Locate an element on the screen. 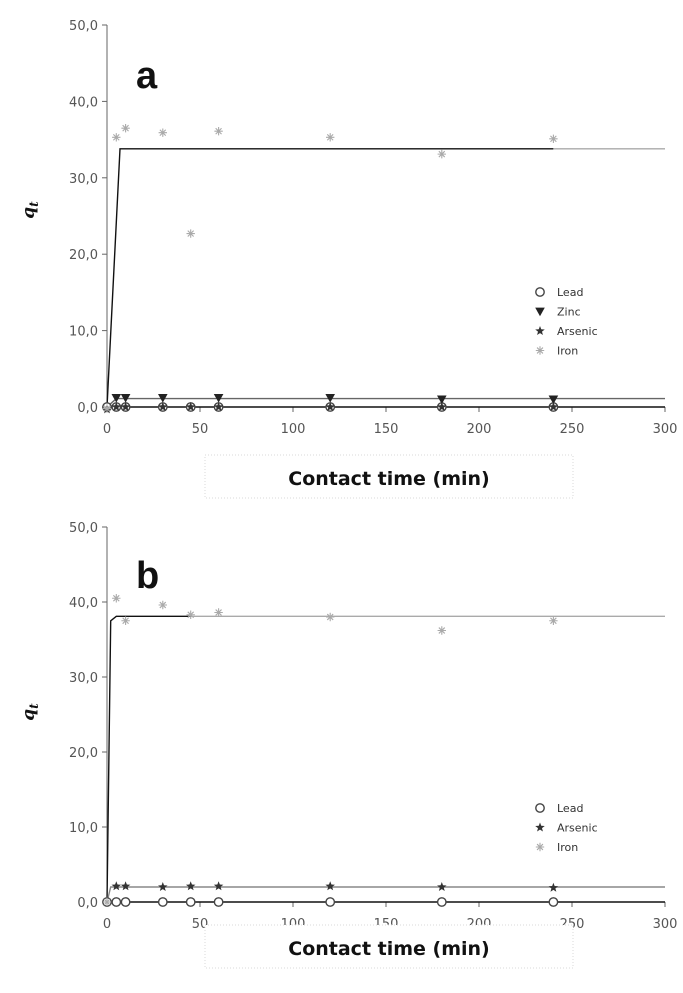 The width and height of the screenshot is (683, 993). legend-marker-lead is located at coordinates (540, 292).